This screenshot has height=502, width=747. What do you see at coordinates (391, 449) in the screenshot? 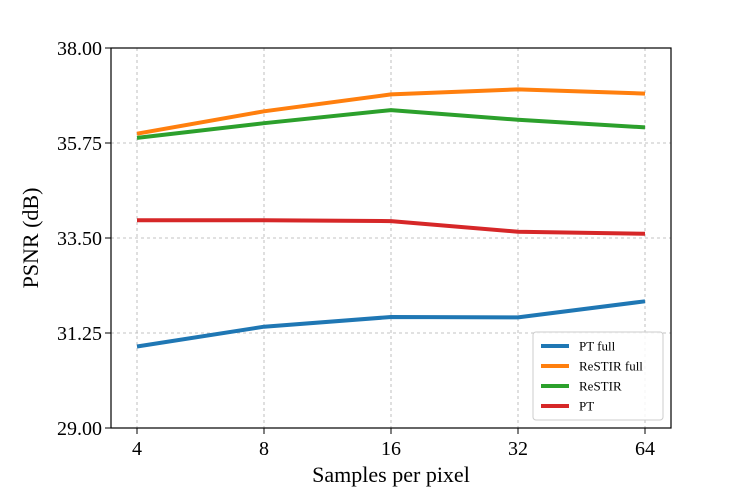
I see `x-tick-label: 16` at bounding box center [391, 449].